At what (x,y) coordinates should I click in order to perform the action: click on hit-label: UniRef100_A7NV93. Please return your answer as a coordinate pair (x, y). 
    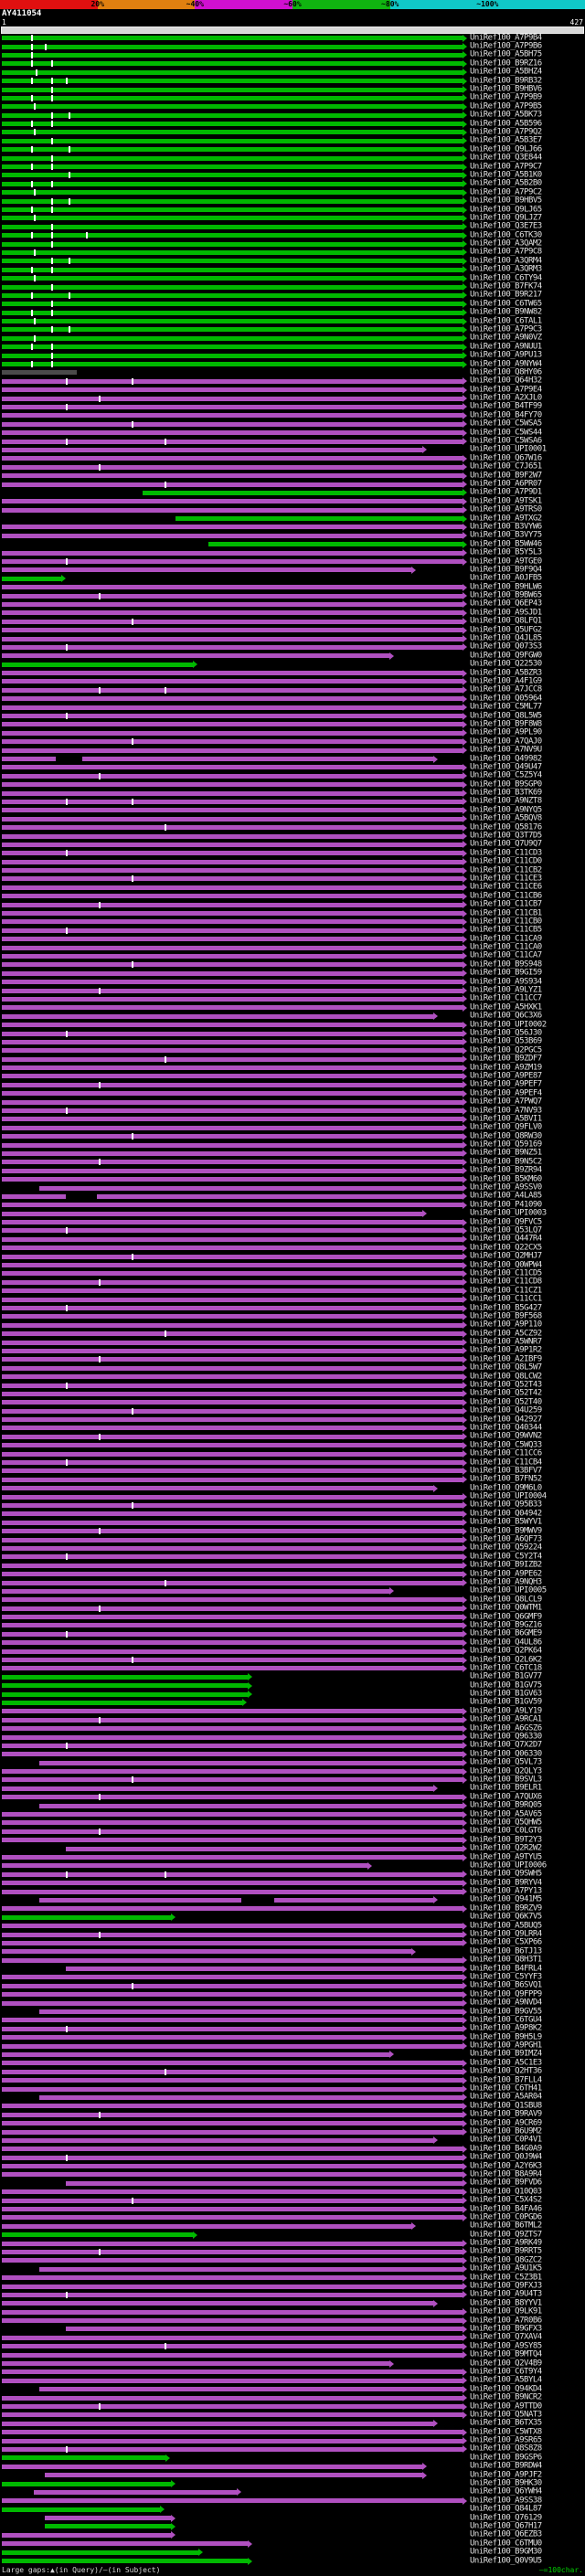
    Looking at the image, I should click on (506, 1111).